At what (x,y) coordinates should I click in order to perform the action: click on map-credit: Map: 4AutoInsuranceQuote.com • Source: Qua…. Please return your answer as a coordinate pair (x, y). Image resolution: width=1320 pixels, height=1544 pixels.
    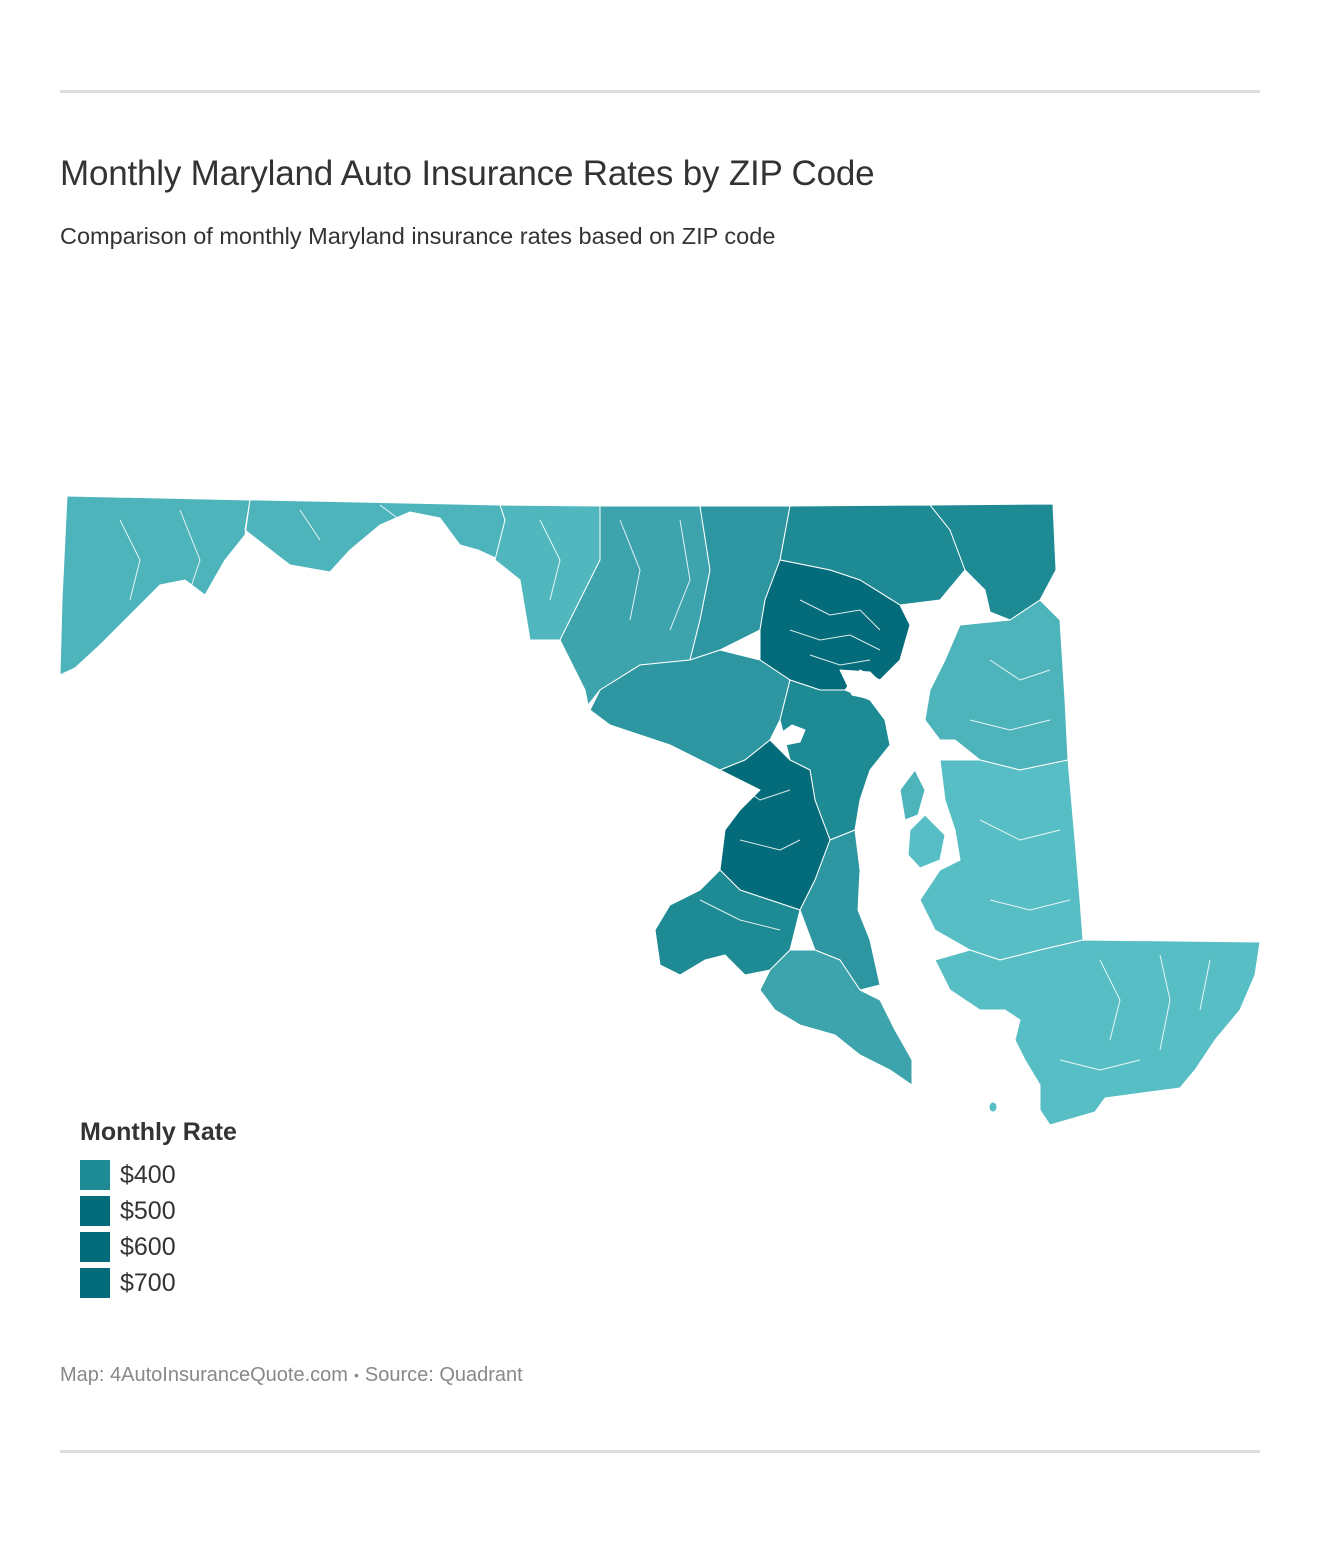
    Looking at the image, I should click on (291, 1375).